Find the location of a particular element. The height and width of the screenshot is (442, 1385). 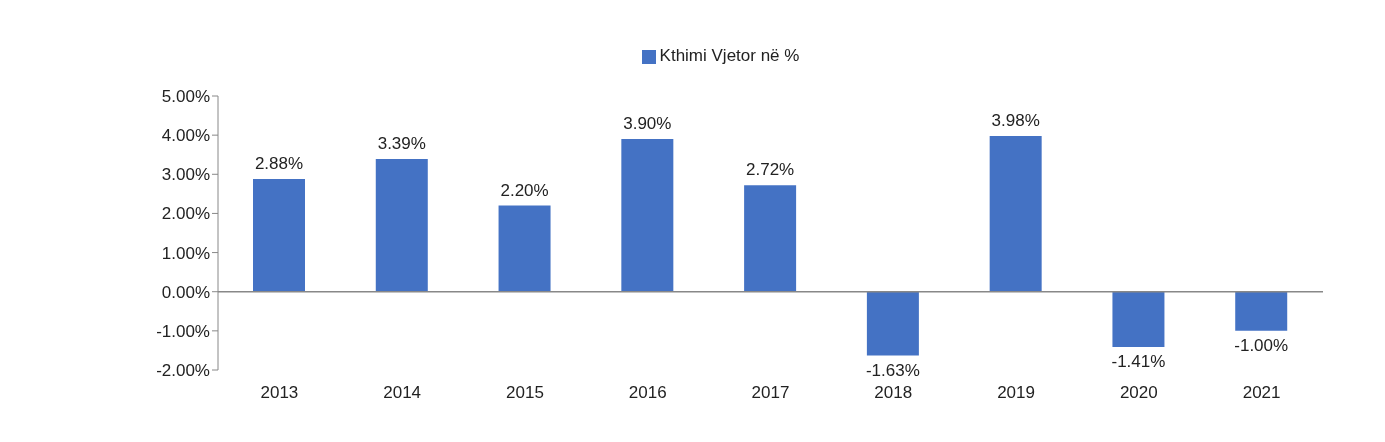

x-tick-label: 2021 is located at coordinates (1261, 393).